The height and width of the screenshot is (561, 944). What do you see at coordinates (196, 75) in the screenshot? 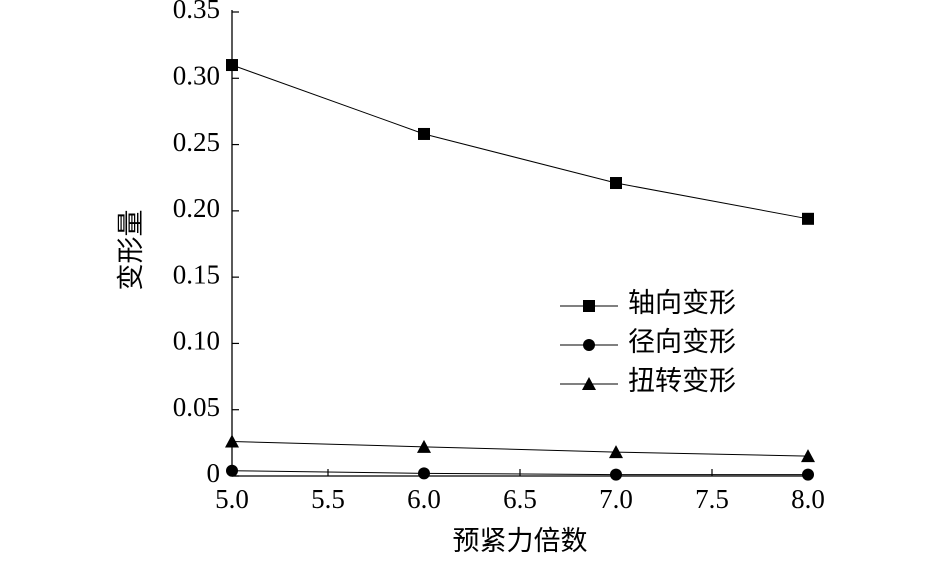
I see `y-tick-label: 0.30` at bounding box center [196, 75].